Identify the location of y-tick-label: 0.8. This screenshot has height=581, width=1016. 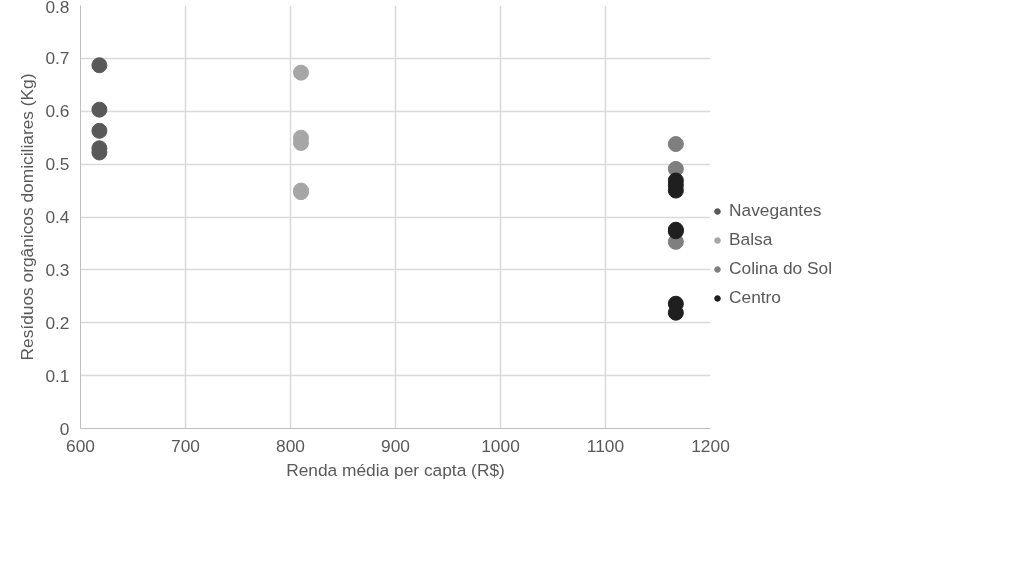
(57, 8).